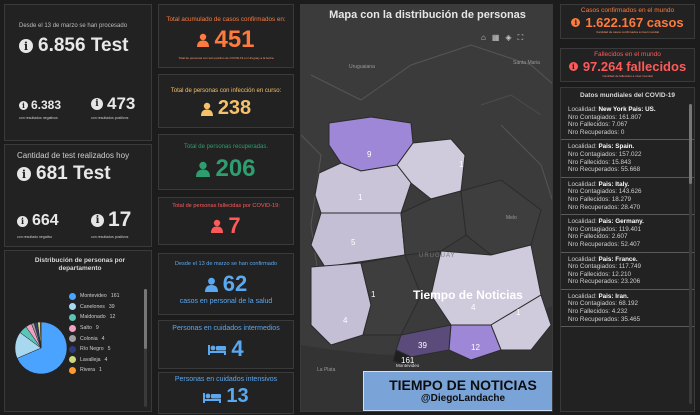  I want to click on legend-value: 5, so click(109, 349).